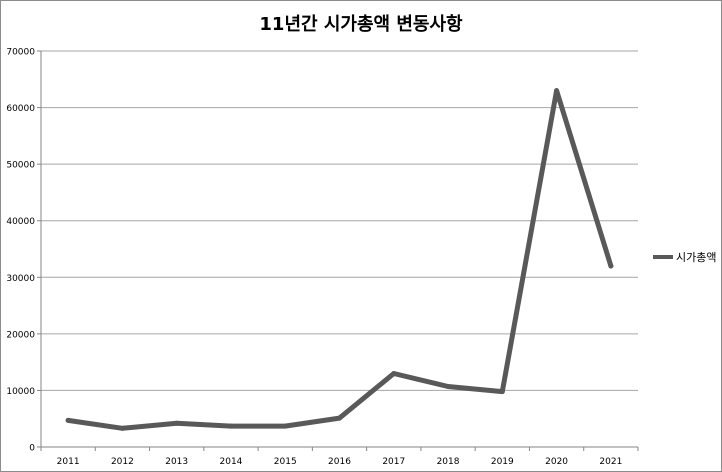 The image size is (722, 472). Describe the element at coordinates (231, 462) in the screenshot. I see `x-tick-label: 2014` at that location.